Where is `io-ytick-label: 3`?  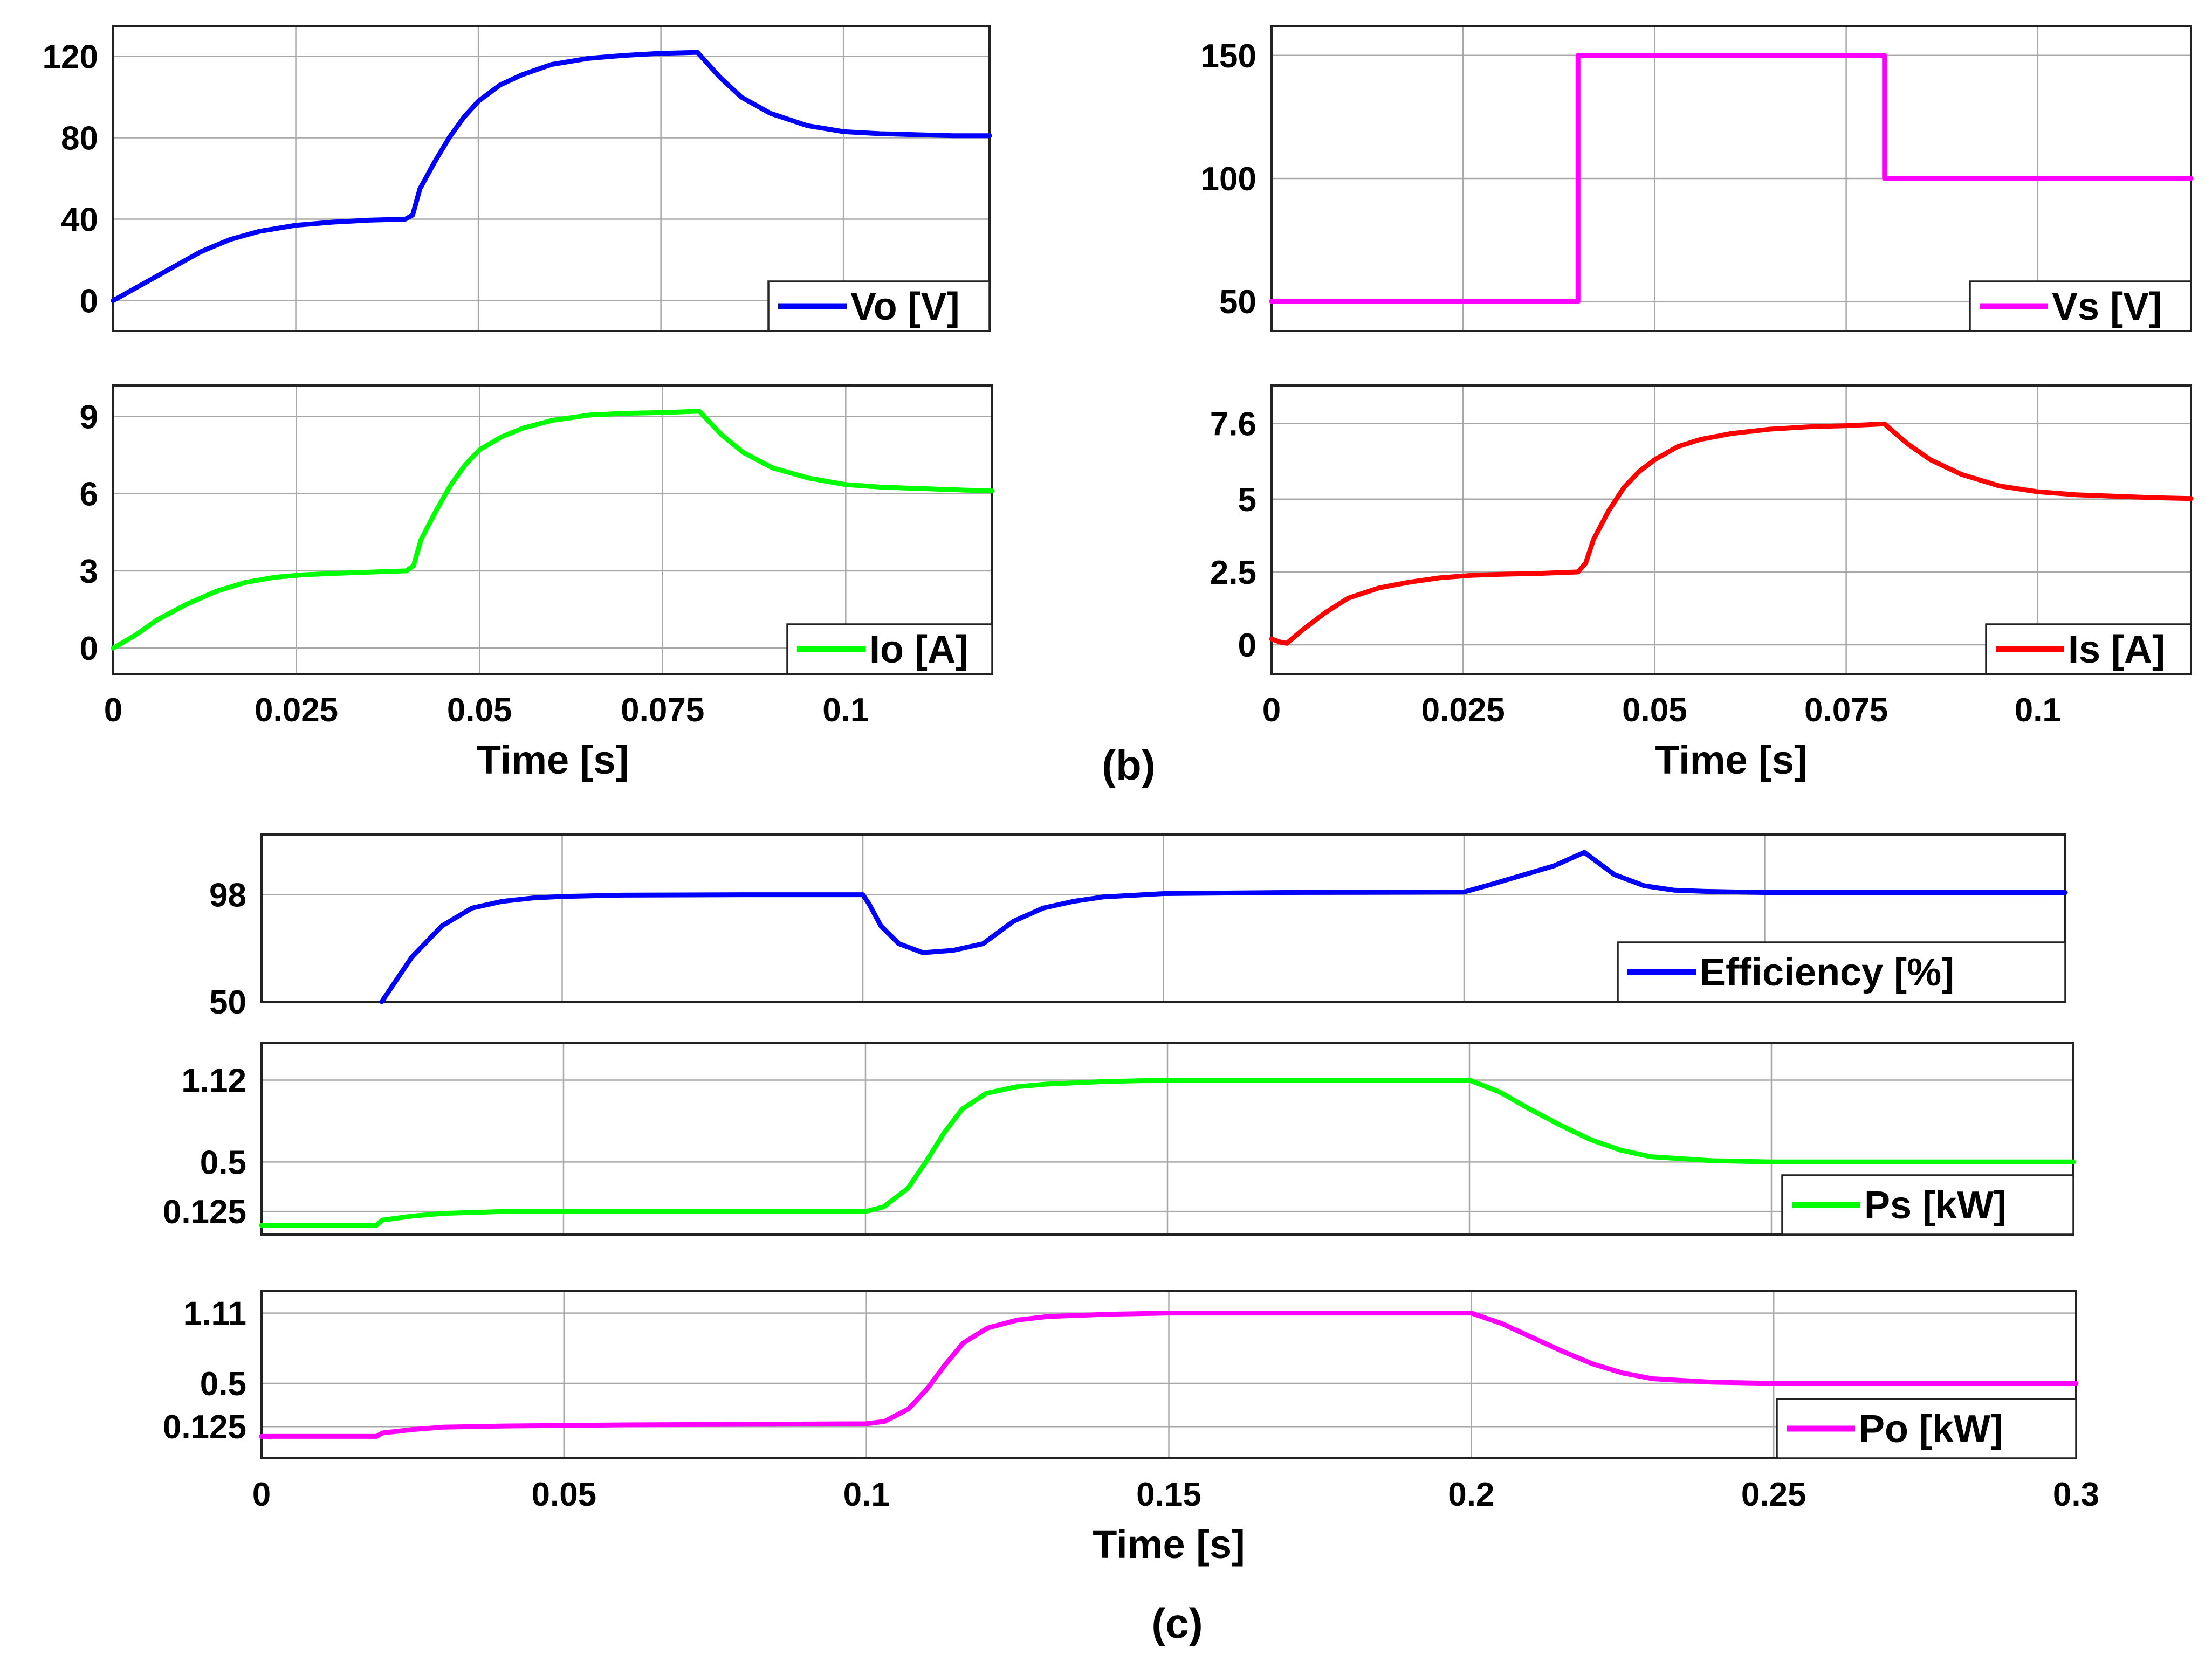 io-ytick-label: 3 is located at coordinates (89, 571).